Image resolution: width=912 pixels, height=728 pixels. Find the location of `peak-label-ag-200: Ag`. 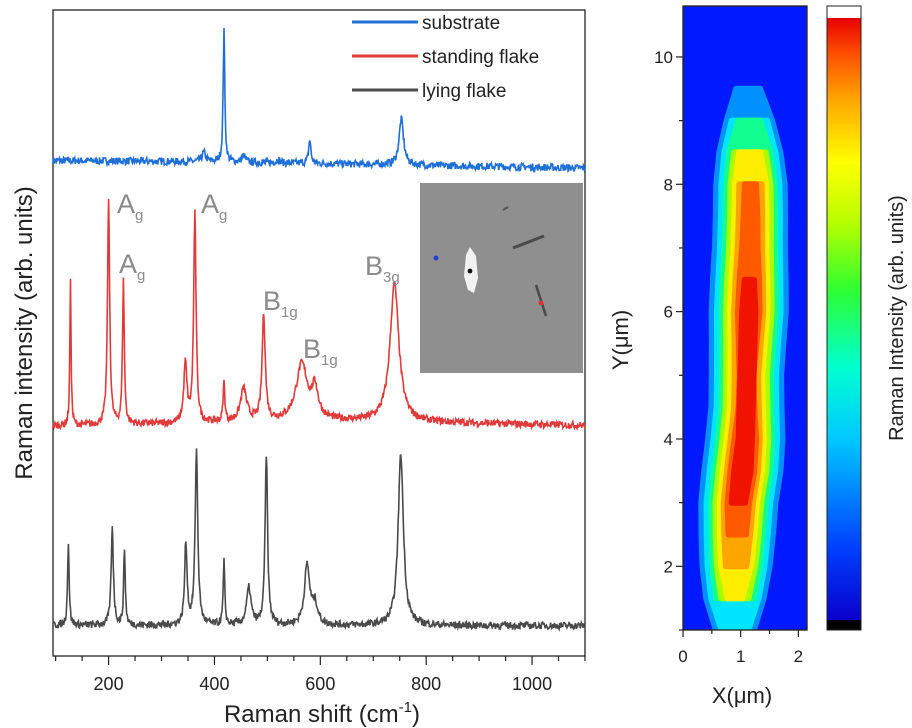

peak-label-ag-200: Ag is located at coordinates (130, 206).